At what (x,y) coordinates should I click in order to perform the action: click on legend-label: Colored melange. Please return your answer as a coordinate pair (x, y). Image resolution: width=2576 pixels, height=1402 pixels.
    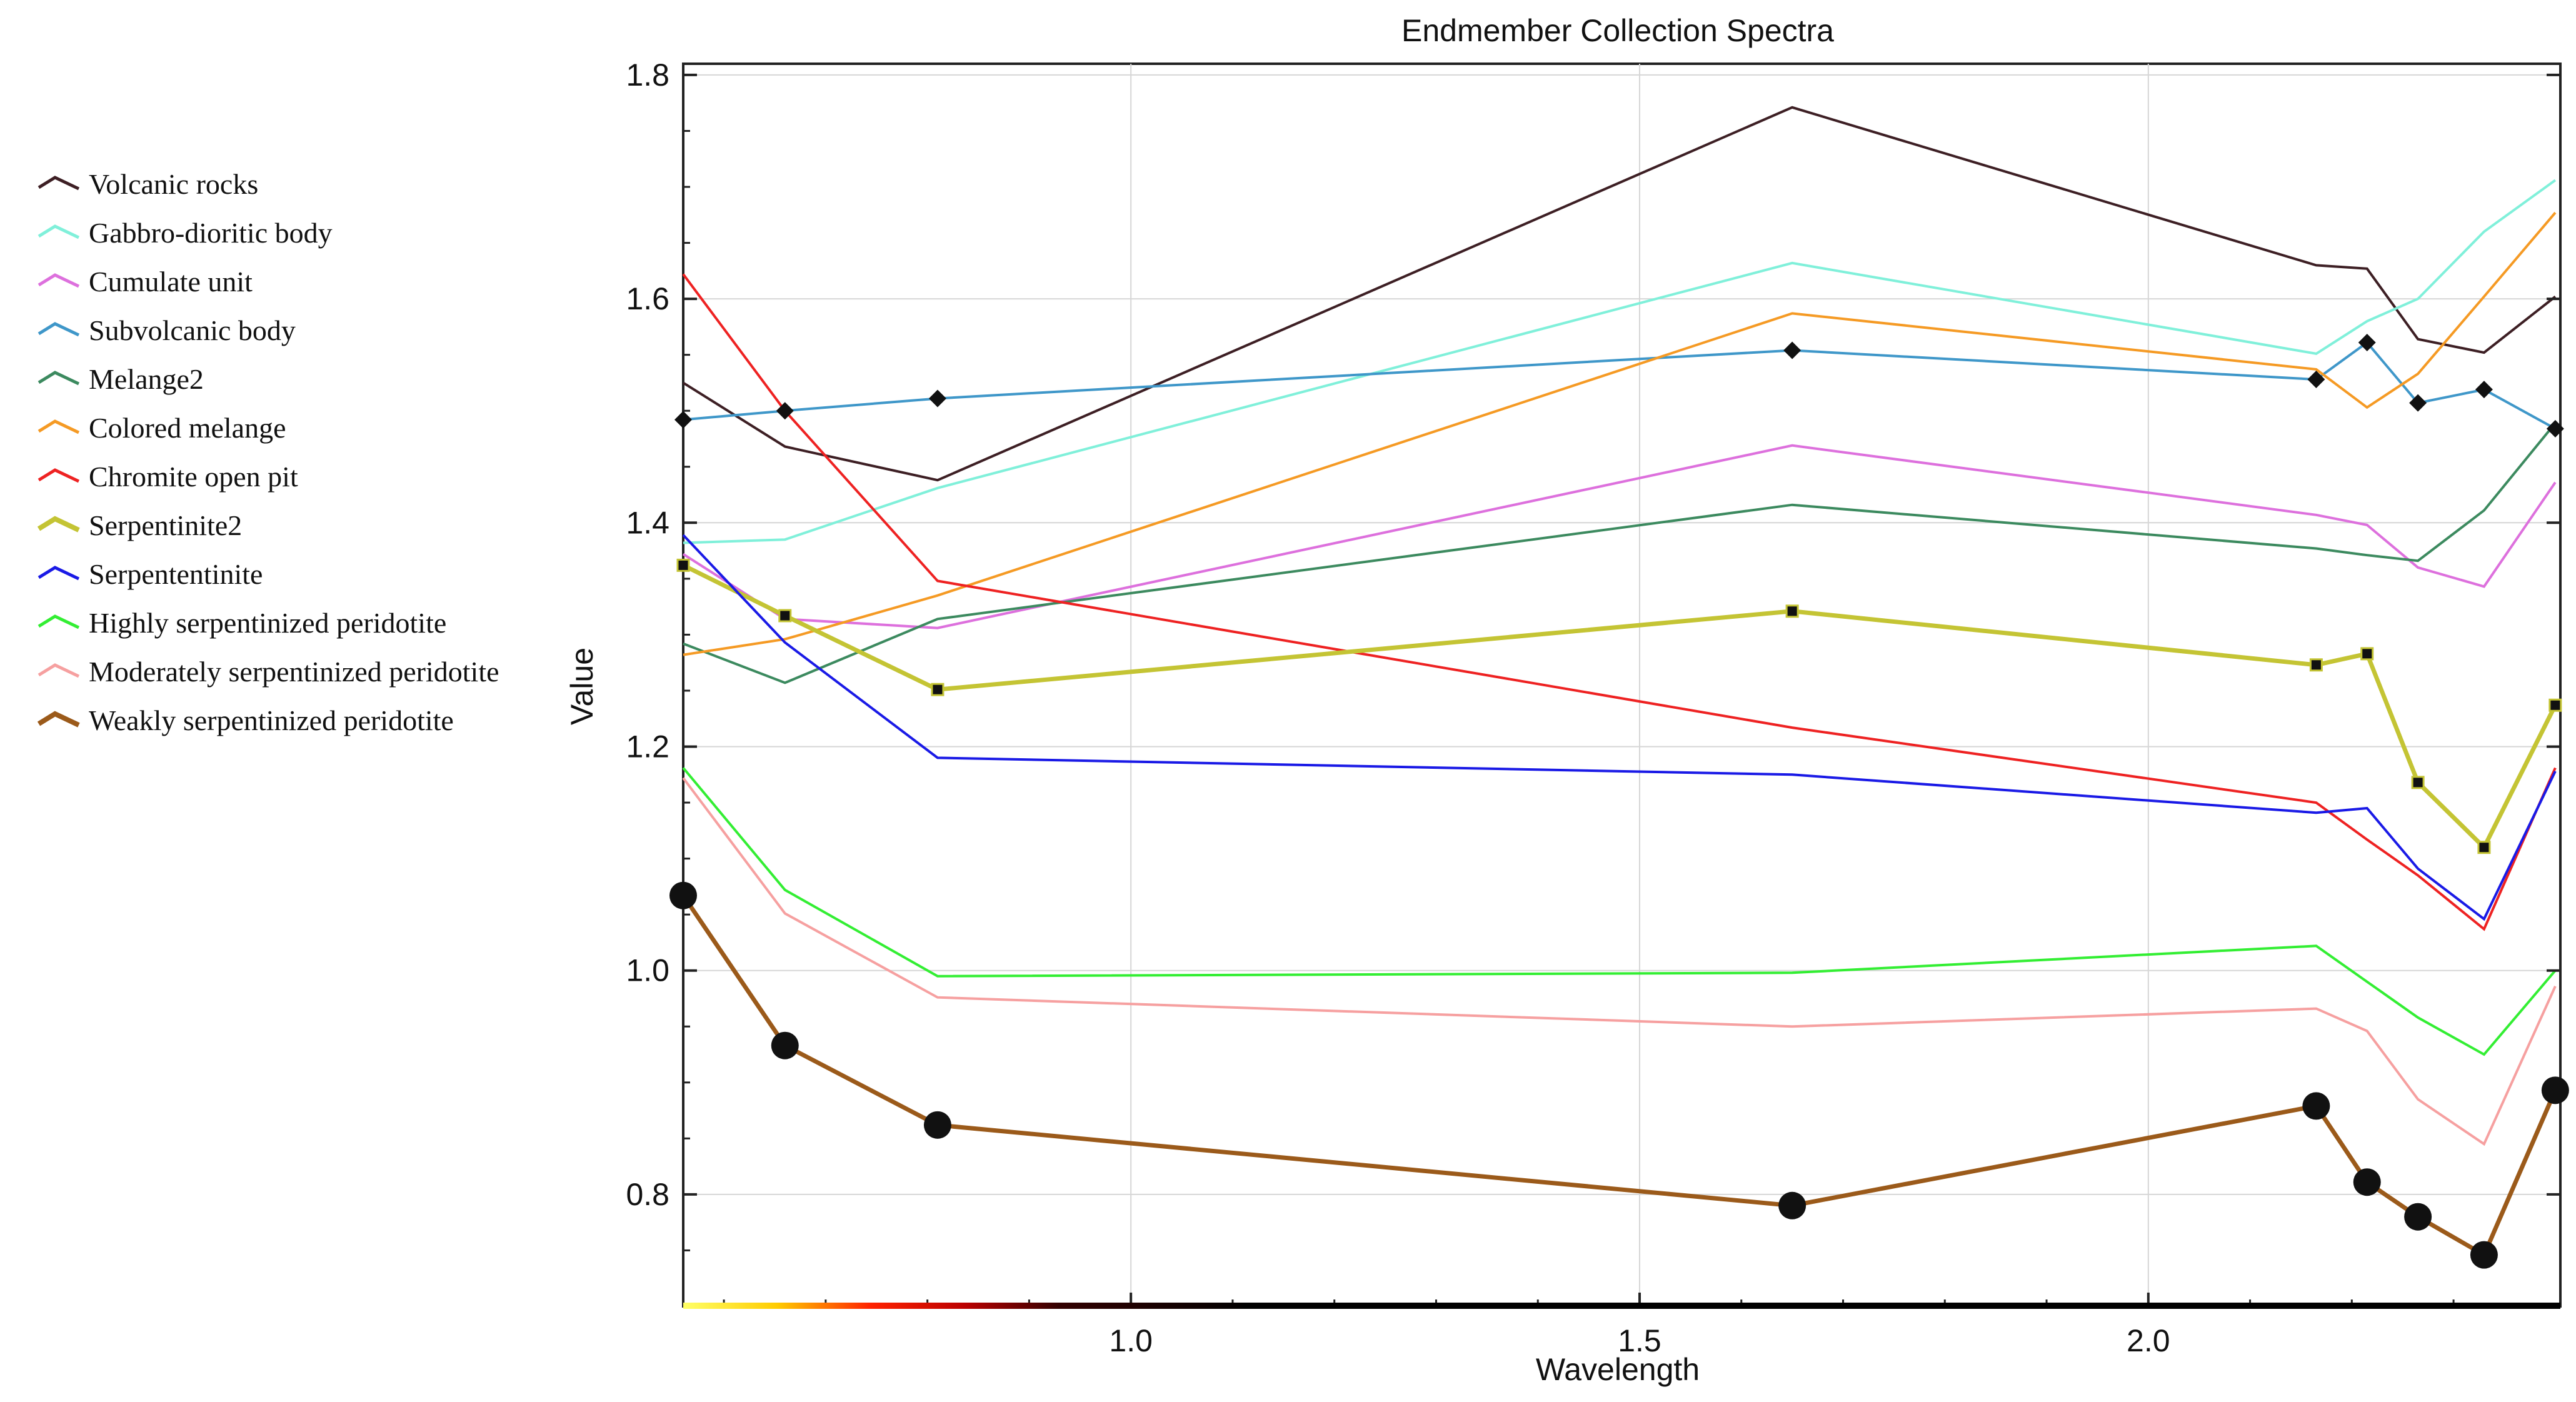
    Looking at the image, I should click on (187, 428).